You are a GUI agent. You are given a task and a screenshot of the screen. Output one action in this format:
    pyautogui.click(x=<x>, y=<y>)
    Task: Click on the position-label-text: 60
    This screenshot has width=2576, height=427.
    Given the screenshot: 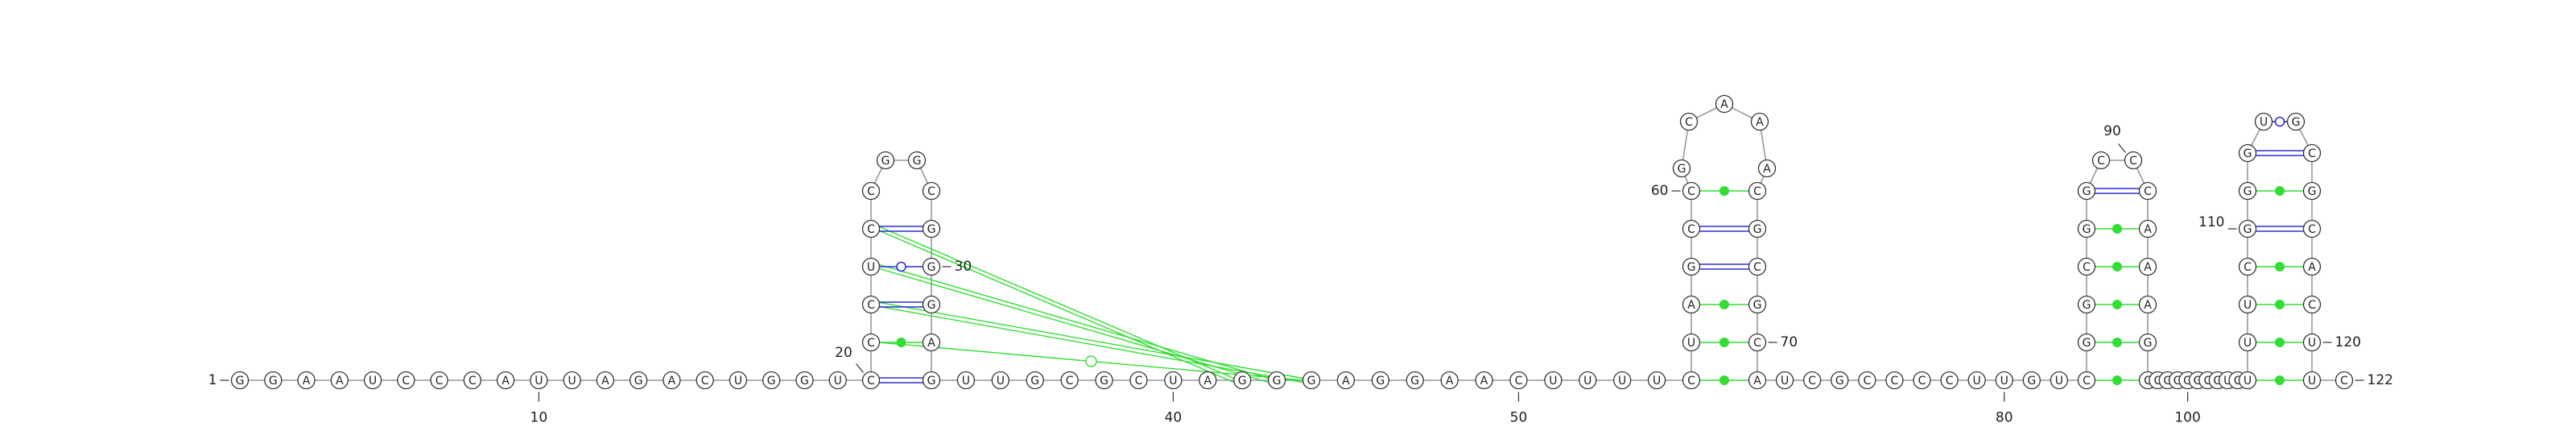 What is the action you would take?
    pyautogui.click(x=1660, y=191)
    